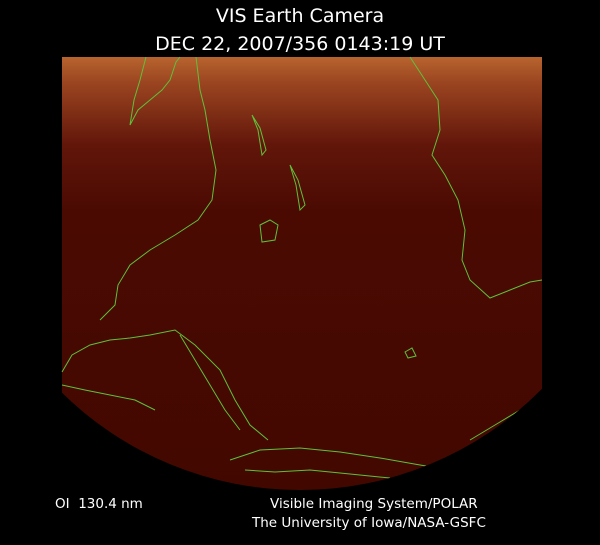  Describe the element at coordinates (368, 523) in the screenshot. I see `institution: The University of Iowa/NASA-GSFC` at that location.